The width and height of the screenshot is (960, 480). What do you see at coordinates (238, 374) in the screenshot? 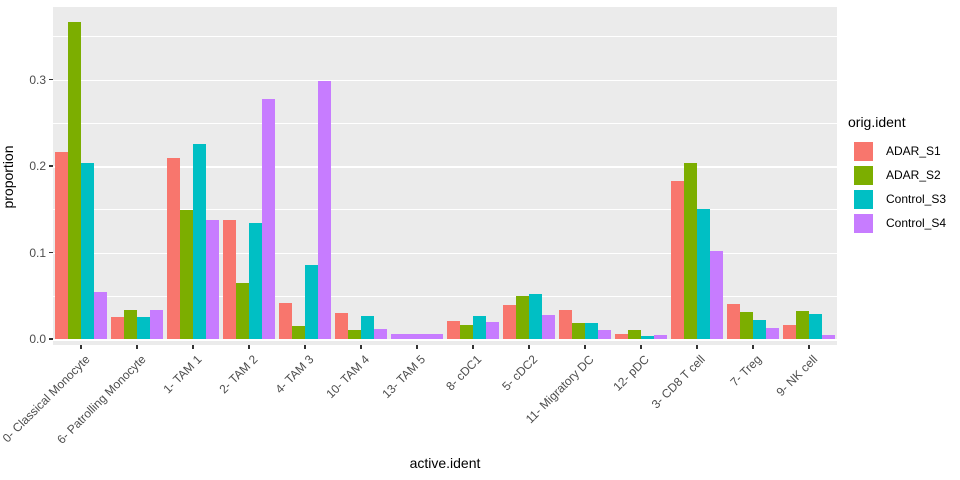
I see `x-tick-label: 2- TAM 2` at bounding box center [238, 374].